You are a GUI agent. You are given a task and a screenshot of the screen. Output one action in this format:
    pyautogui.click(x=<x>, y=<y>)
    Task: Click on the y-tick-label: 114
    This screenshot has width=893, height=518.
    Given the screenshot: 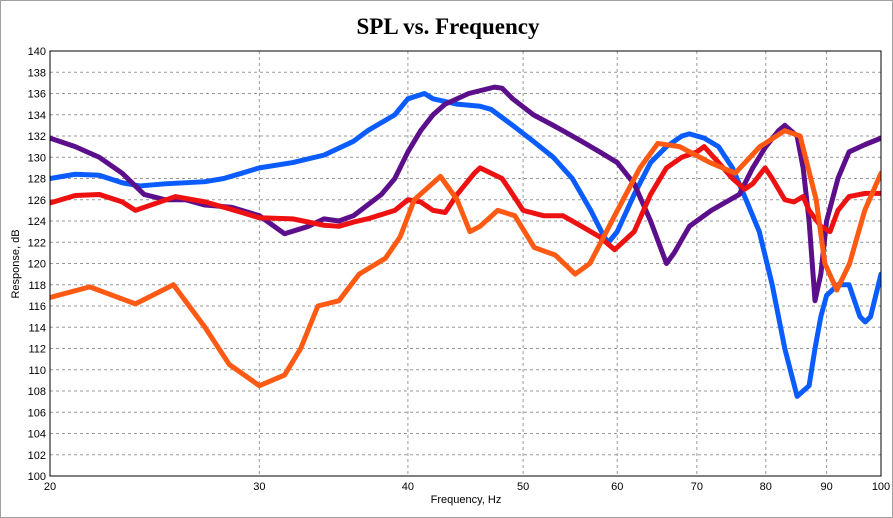 What is the action you would take?
    pyautogui.click(x=37, y=328)
    